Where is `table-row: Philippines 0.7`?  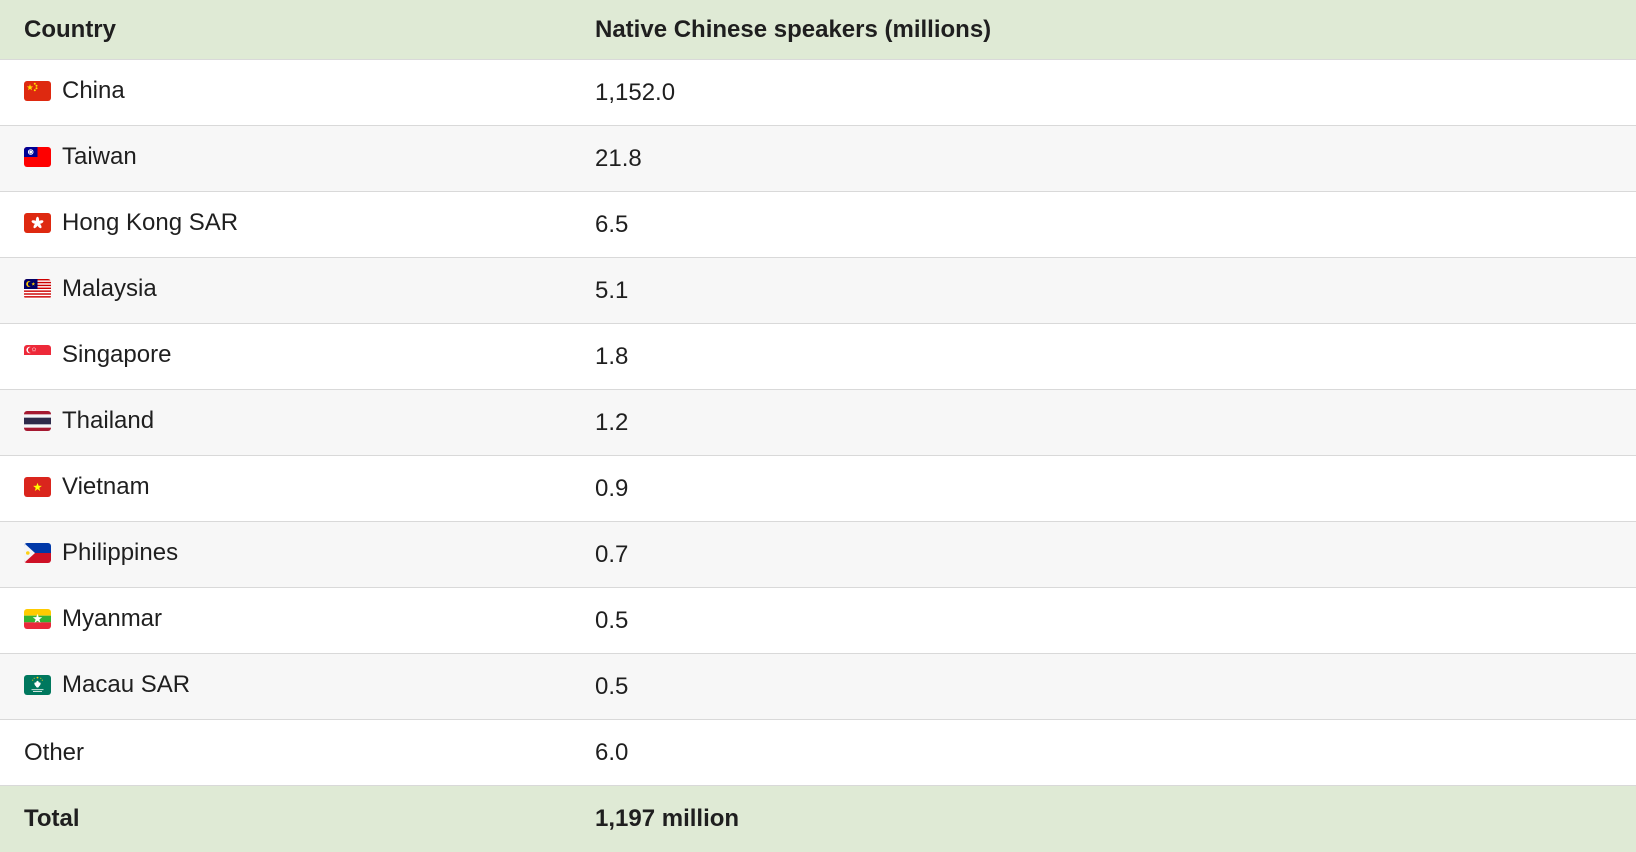
table-row: Philippines 0.7 is located at coordinates (818, 555).